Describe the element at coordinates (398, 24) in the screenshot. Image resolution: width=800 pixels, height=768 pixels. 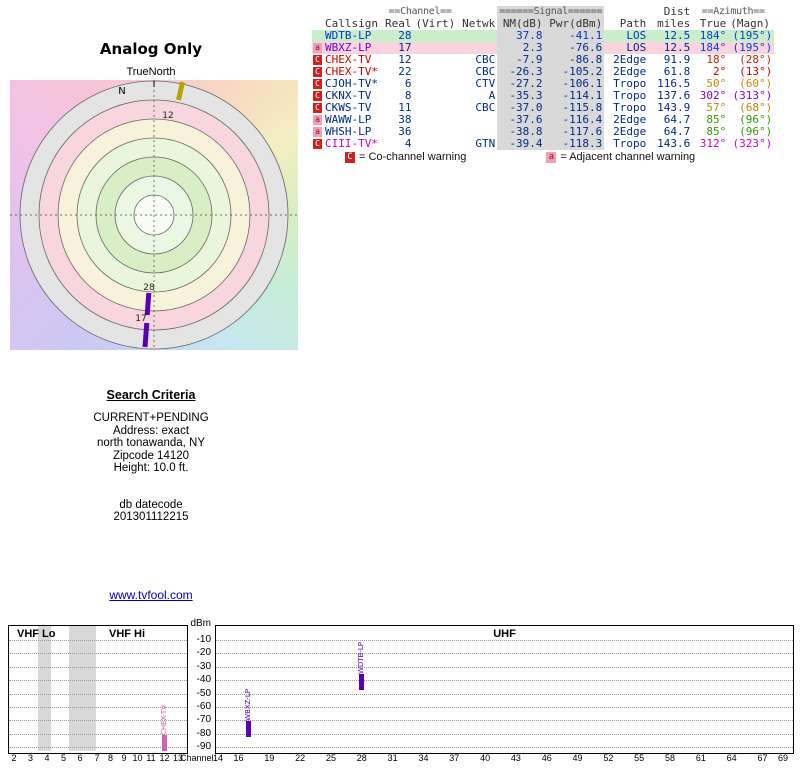
I see `col-real: Real` at that location.